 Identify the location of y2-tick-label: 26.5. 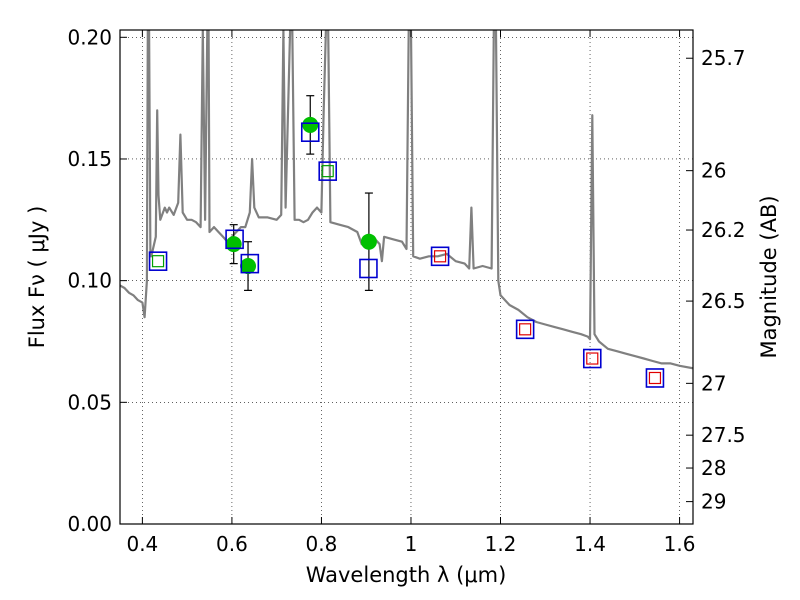
(723, 301).